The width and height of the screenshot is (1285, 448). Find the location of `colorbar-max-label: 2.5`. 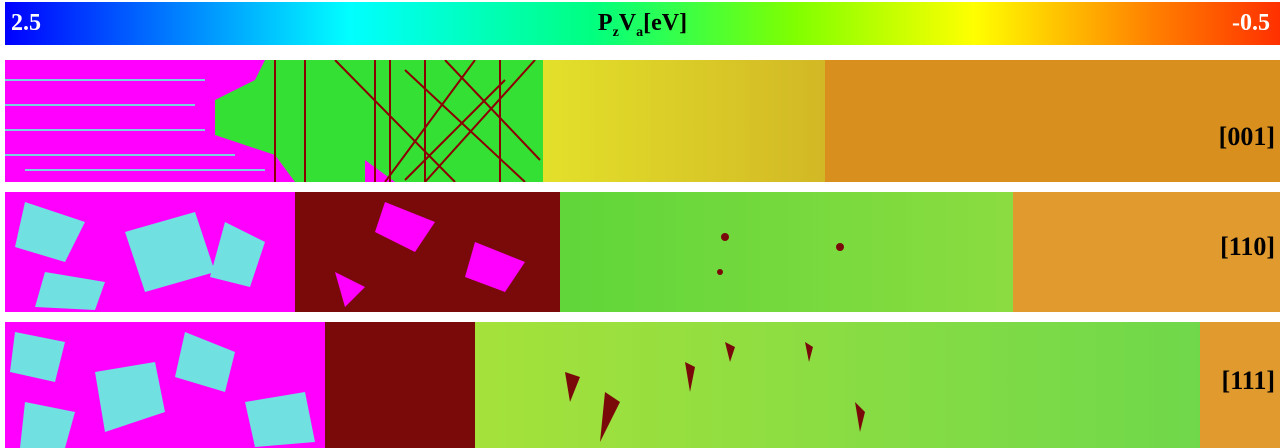

colorbar-max-label: 2.5 is located at coordinates (26, 23).